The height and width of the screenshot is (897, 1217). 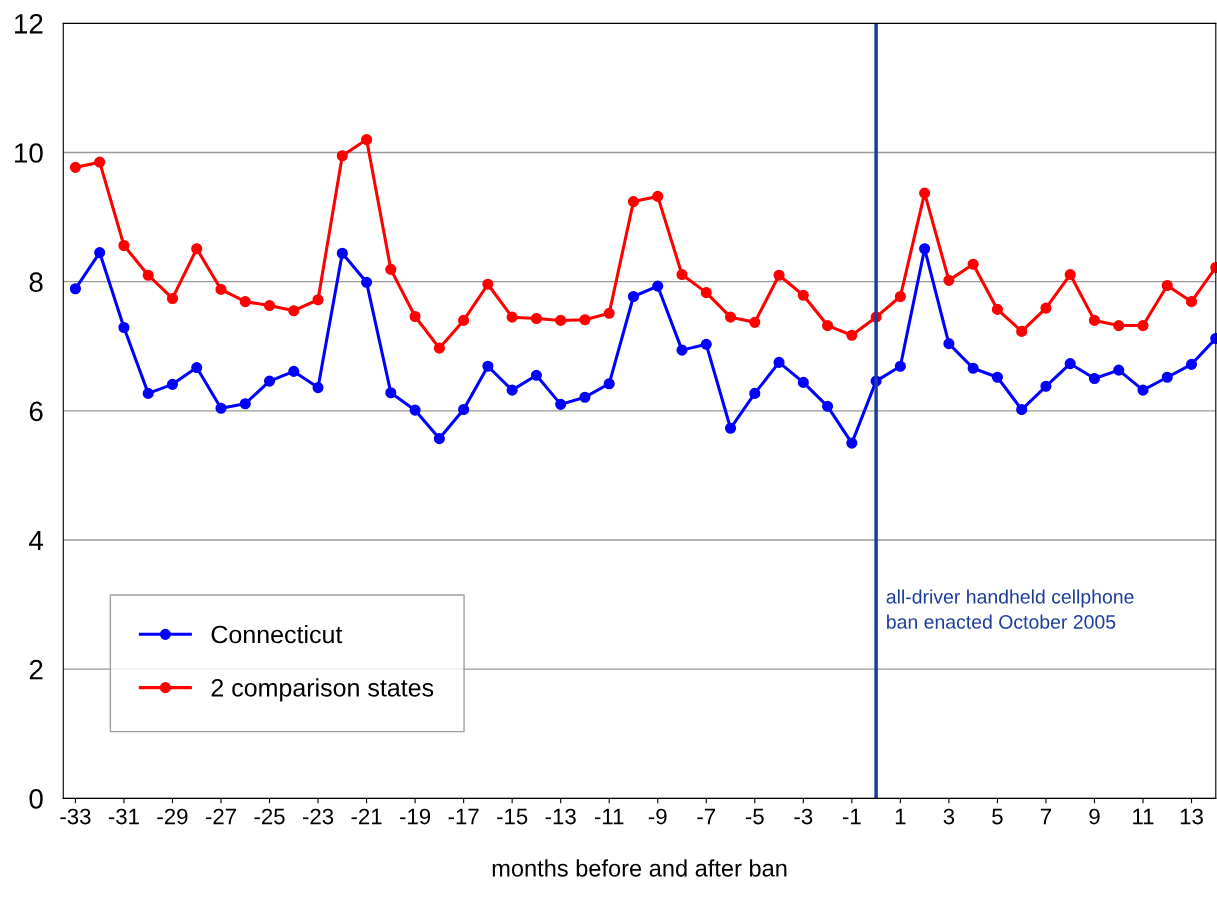 What do you see at coordinates (36, 540) in the screenshot?
I see `y-tick-label: 4` at bounding box center [36, 540].